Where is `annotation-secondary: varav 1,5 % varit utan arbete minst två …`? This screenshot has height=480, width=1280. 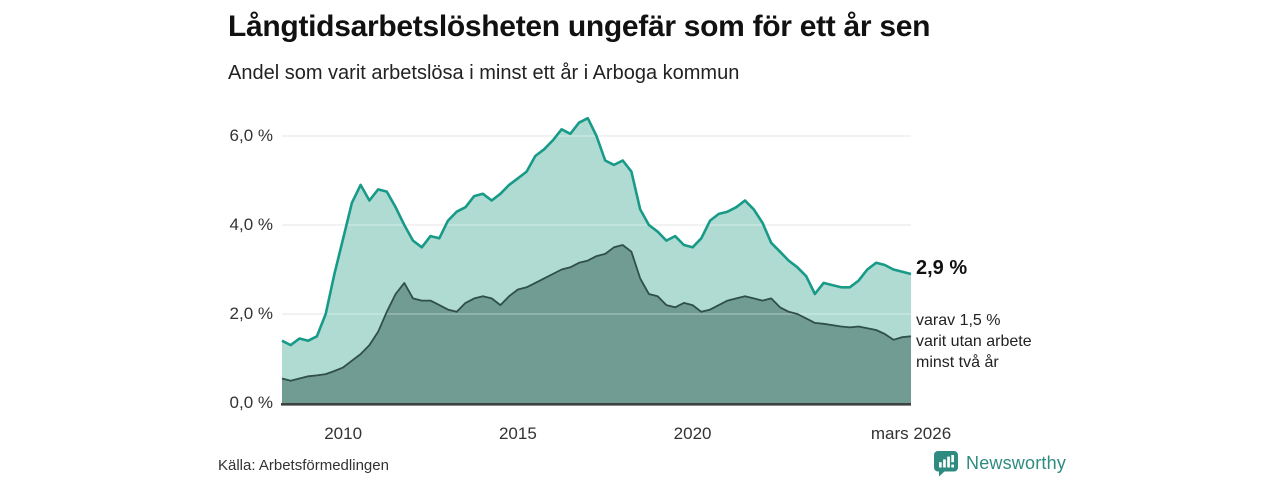 annotation-secondary: varav 1,5 % varit utan arbete minst två … is located at coordinates (974, 341).